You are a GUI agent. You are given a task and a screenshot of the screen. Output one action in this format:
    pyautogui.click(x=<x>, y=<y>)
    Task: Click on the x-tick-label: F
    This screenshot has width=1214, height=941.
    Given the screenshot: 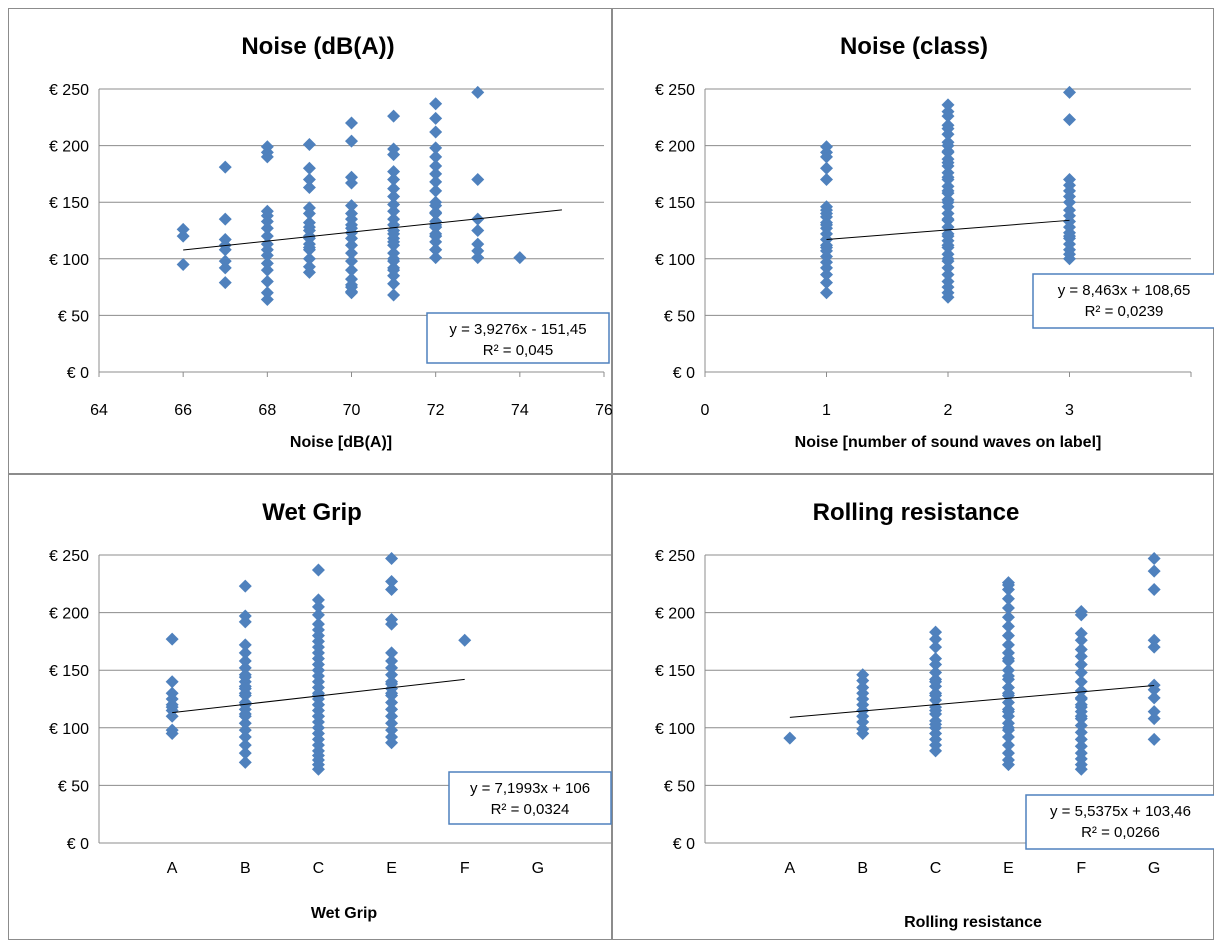 What is the action you would take?
    pyautogui.click(x=1081, y=868)
    